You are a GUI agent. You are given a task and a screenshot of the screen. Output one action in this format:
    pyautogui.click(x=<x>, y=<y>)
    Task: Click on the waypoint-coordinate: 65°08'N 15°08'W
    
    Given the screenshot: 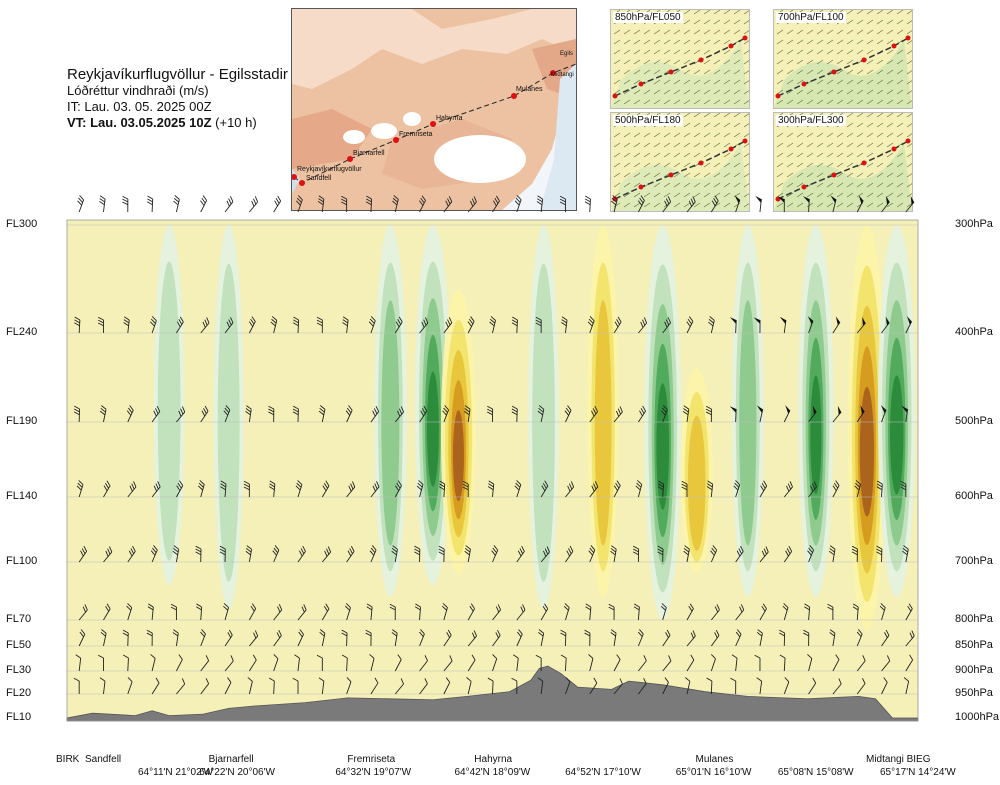 What is the action you would take?
    pyautogui.click(x=815, y=772)
    